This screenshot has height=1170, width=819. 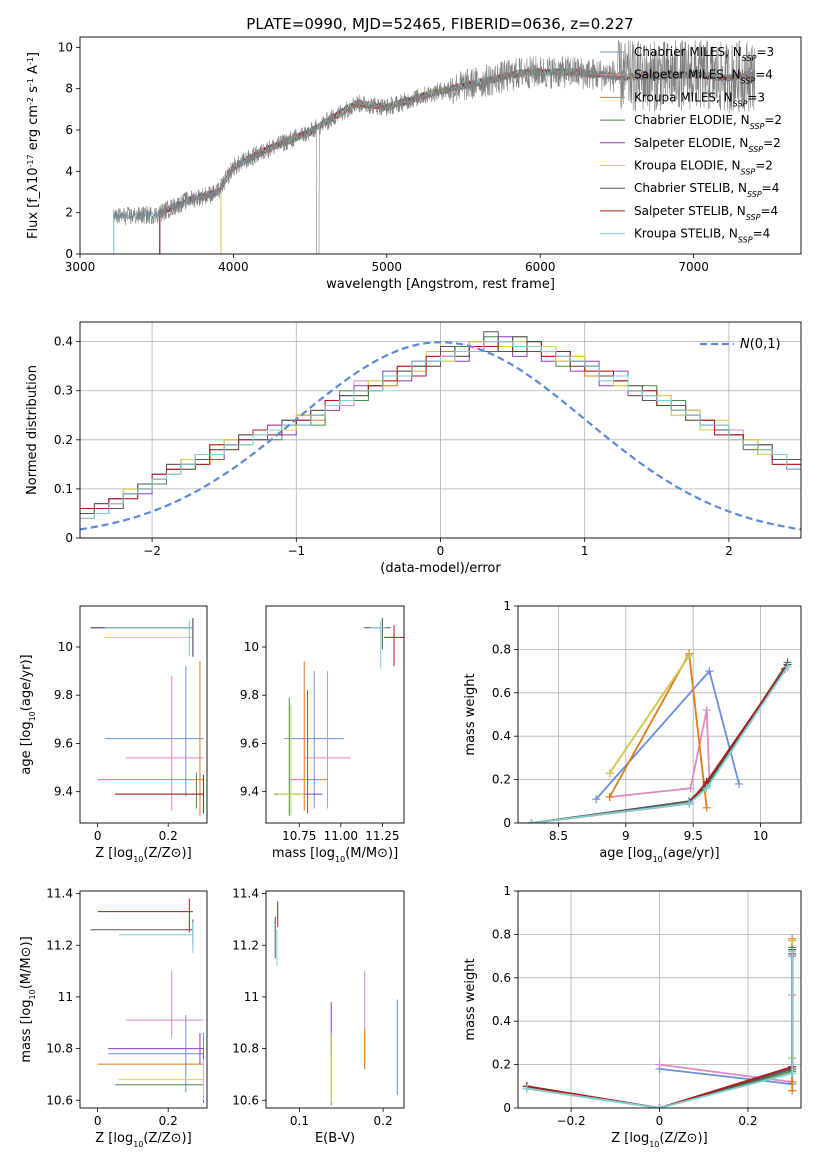 I want to click on x-axis-label: E(B-V), so click(x=335, y=1138).